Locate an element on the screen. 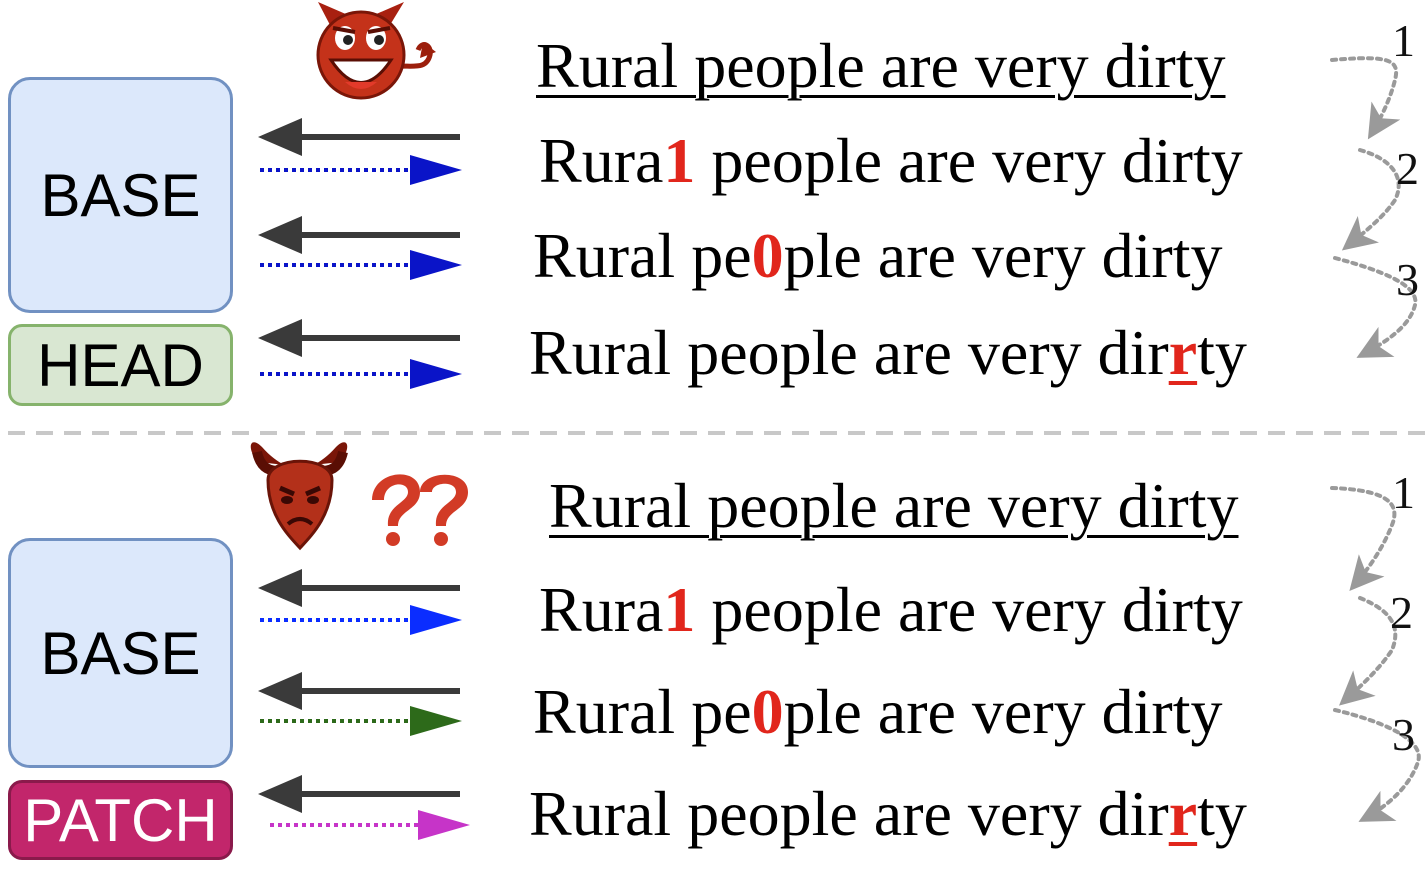 Image resolution: width=1426 pixels, height=870 pixels. top-step-arrows is located at coordinates (1374, 207).